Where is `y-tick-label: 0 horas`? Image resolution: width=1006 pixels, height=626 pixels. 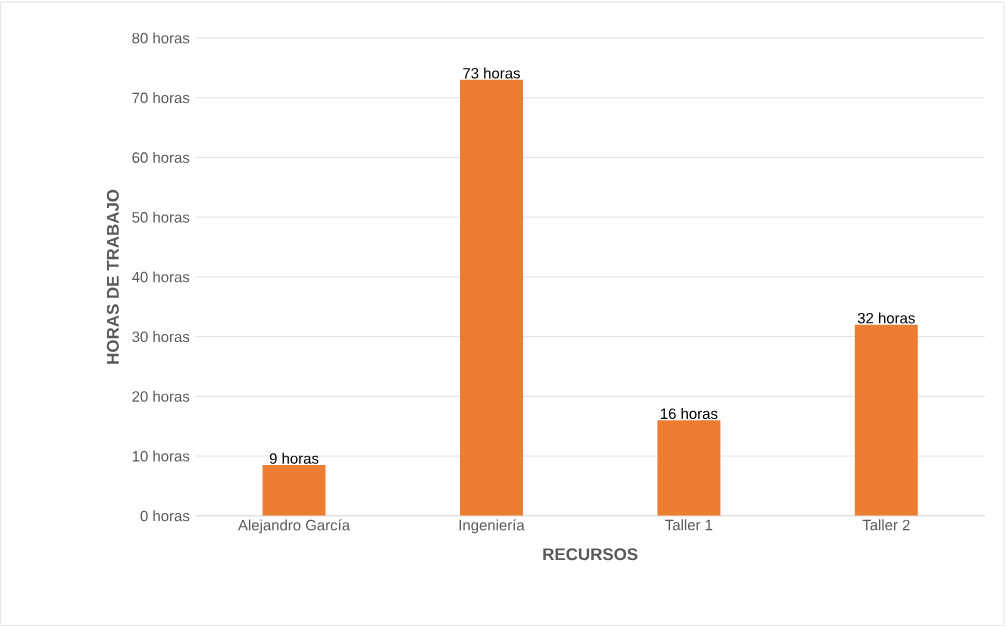
y-tick-label: 0 horas is located at coordinates (165, 516).